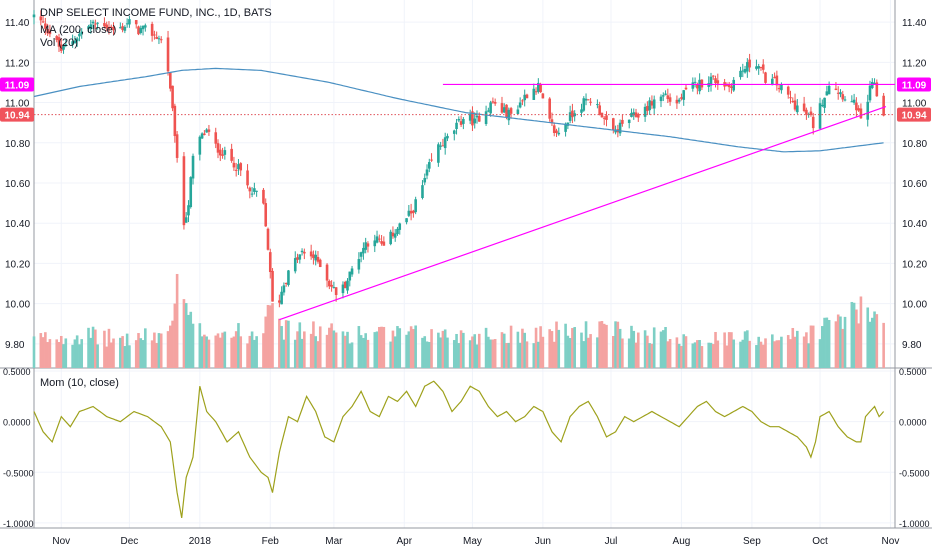 The width and height of the screenshot is (932, 555). What do you see at coordinates (611, 541) in the screenshot?
I see `time-tick-label: Jul` at bounding box center [611, 541].